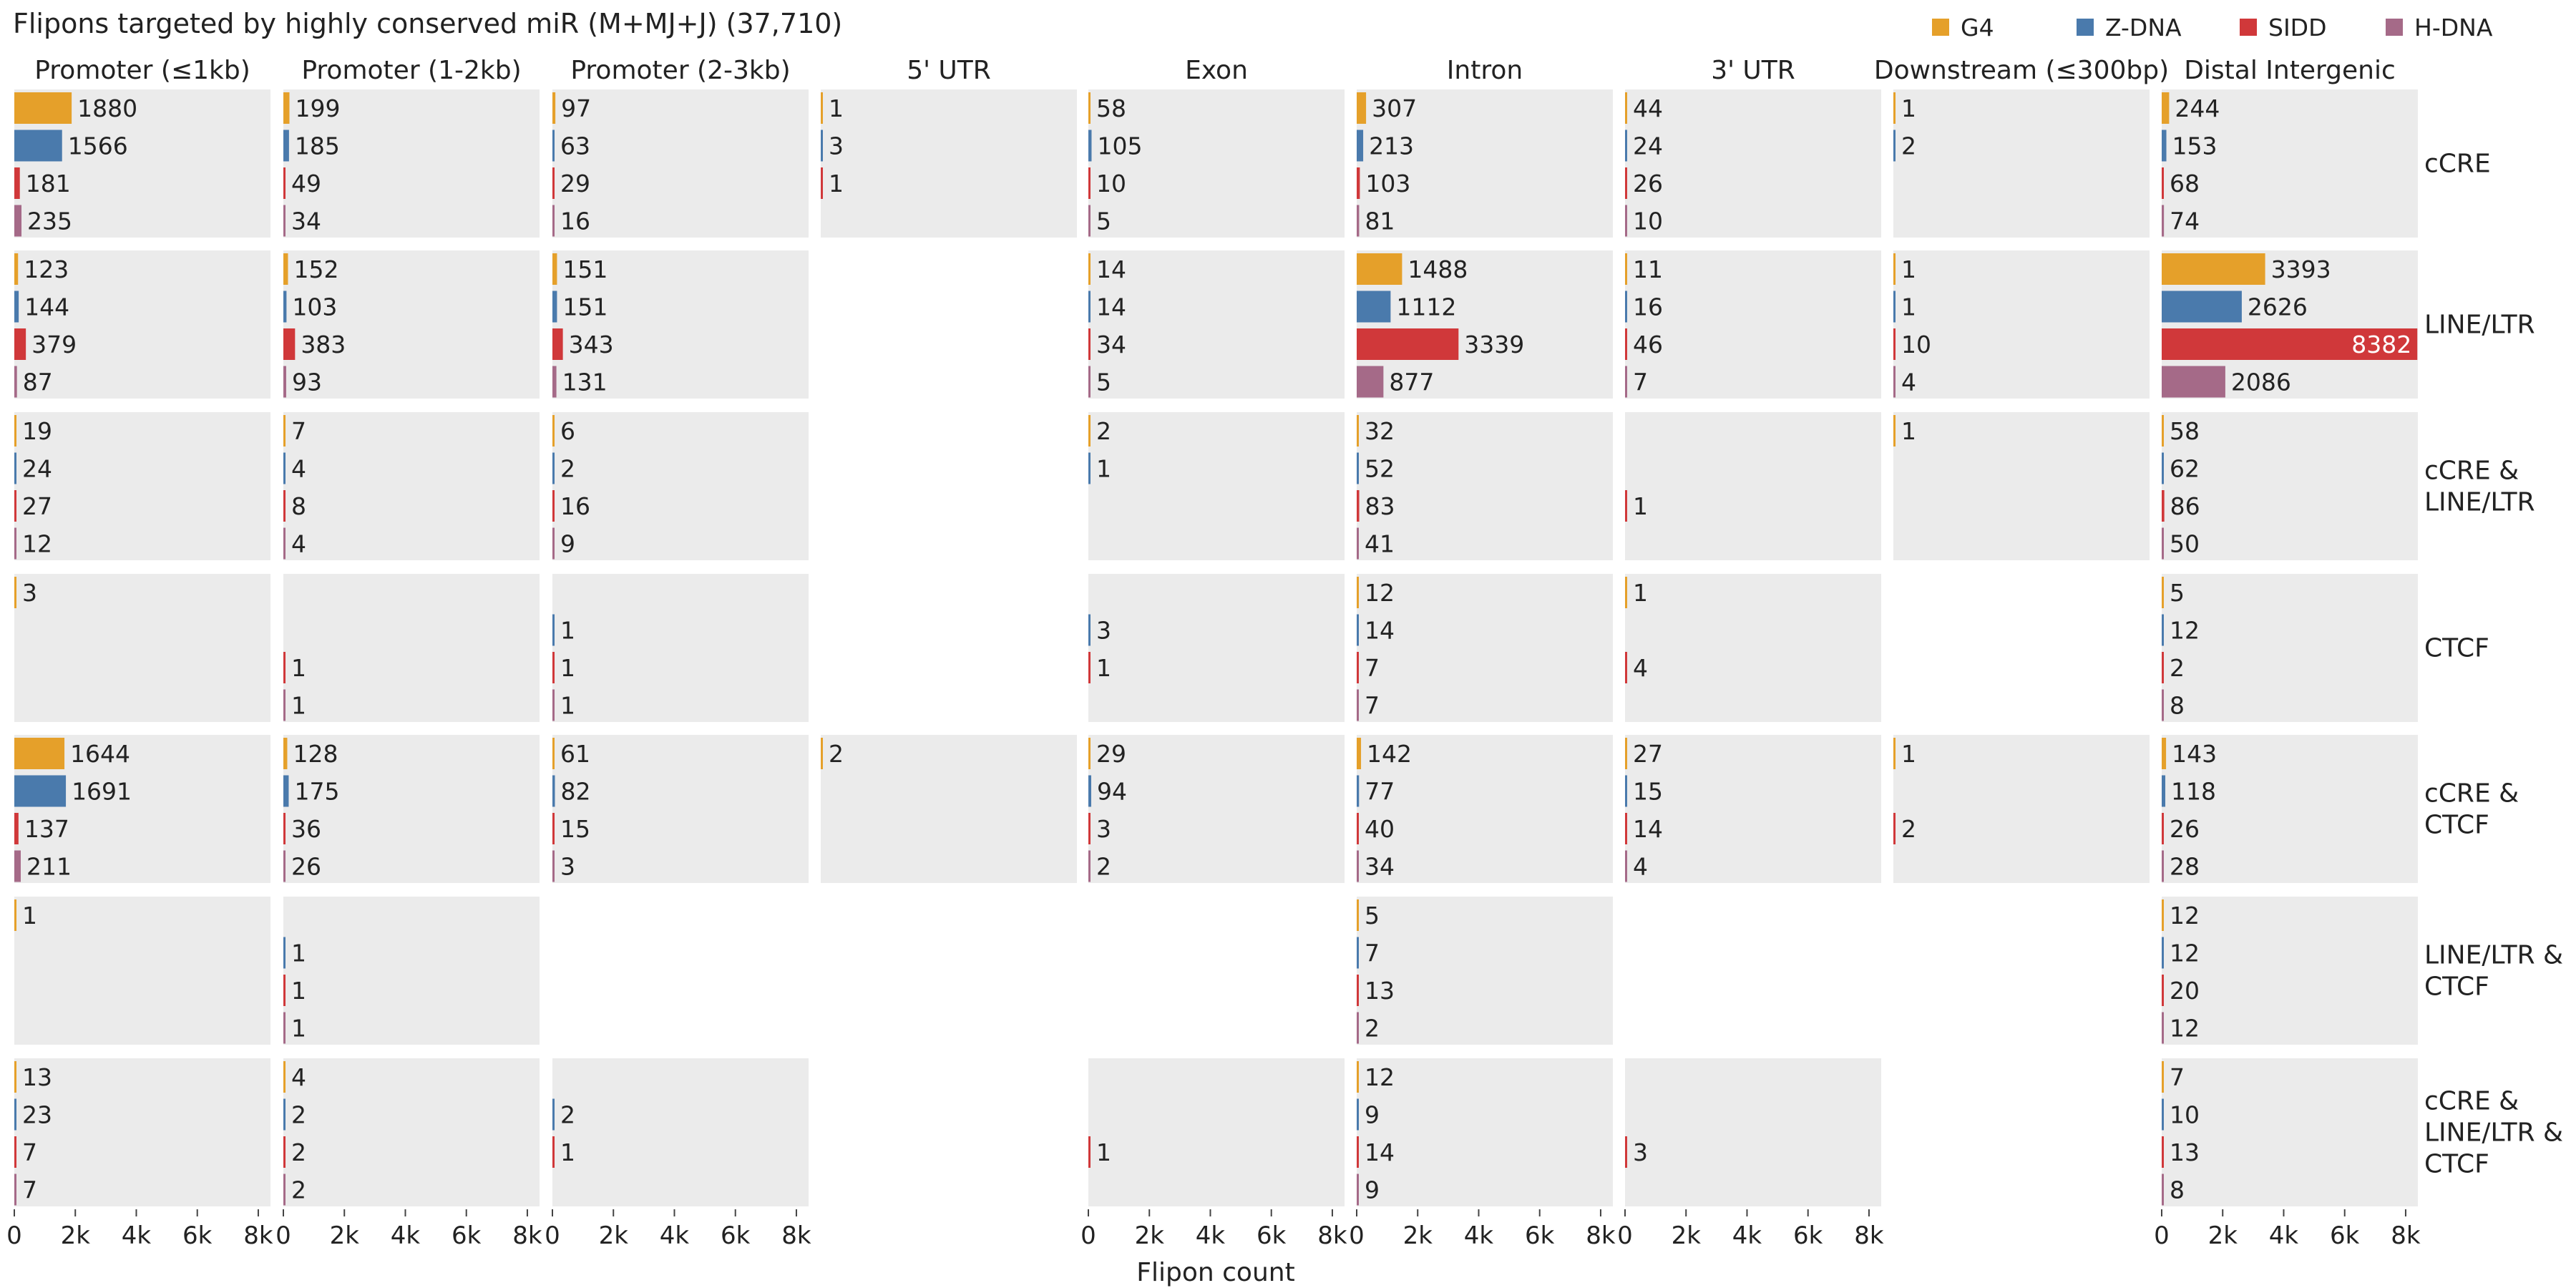  I want to click on data-label: 143, so click(2194, 754).